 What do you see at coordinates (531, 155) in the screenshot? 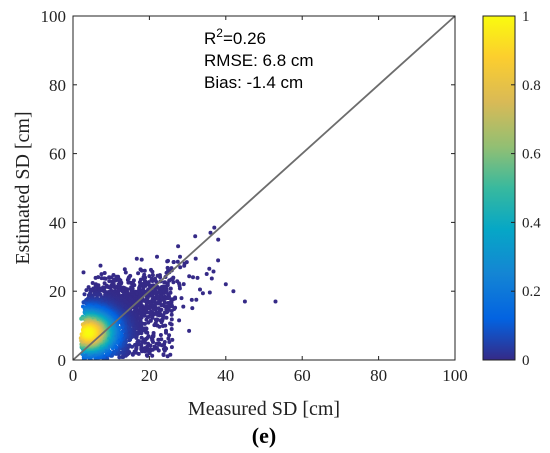
I see `colorbar-tick-label: 0.6` at bounding box center [531, 155].